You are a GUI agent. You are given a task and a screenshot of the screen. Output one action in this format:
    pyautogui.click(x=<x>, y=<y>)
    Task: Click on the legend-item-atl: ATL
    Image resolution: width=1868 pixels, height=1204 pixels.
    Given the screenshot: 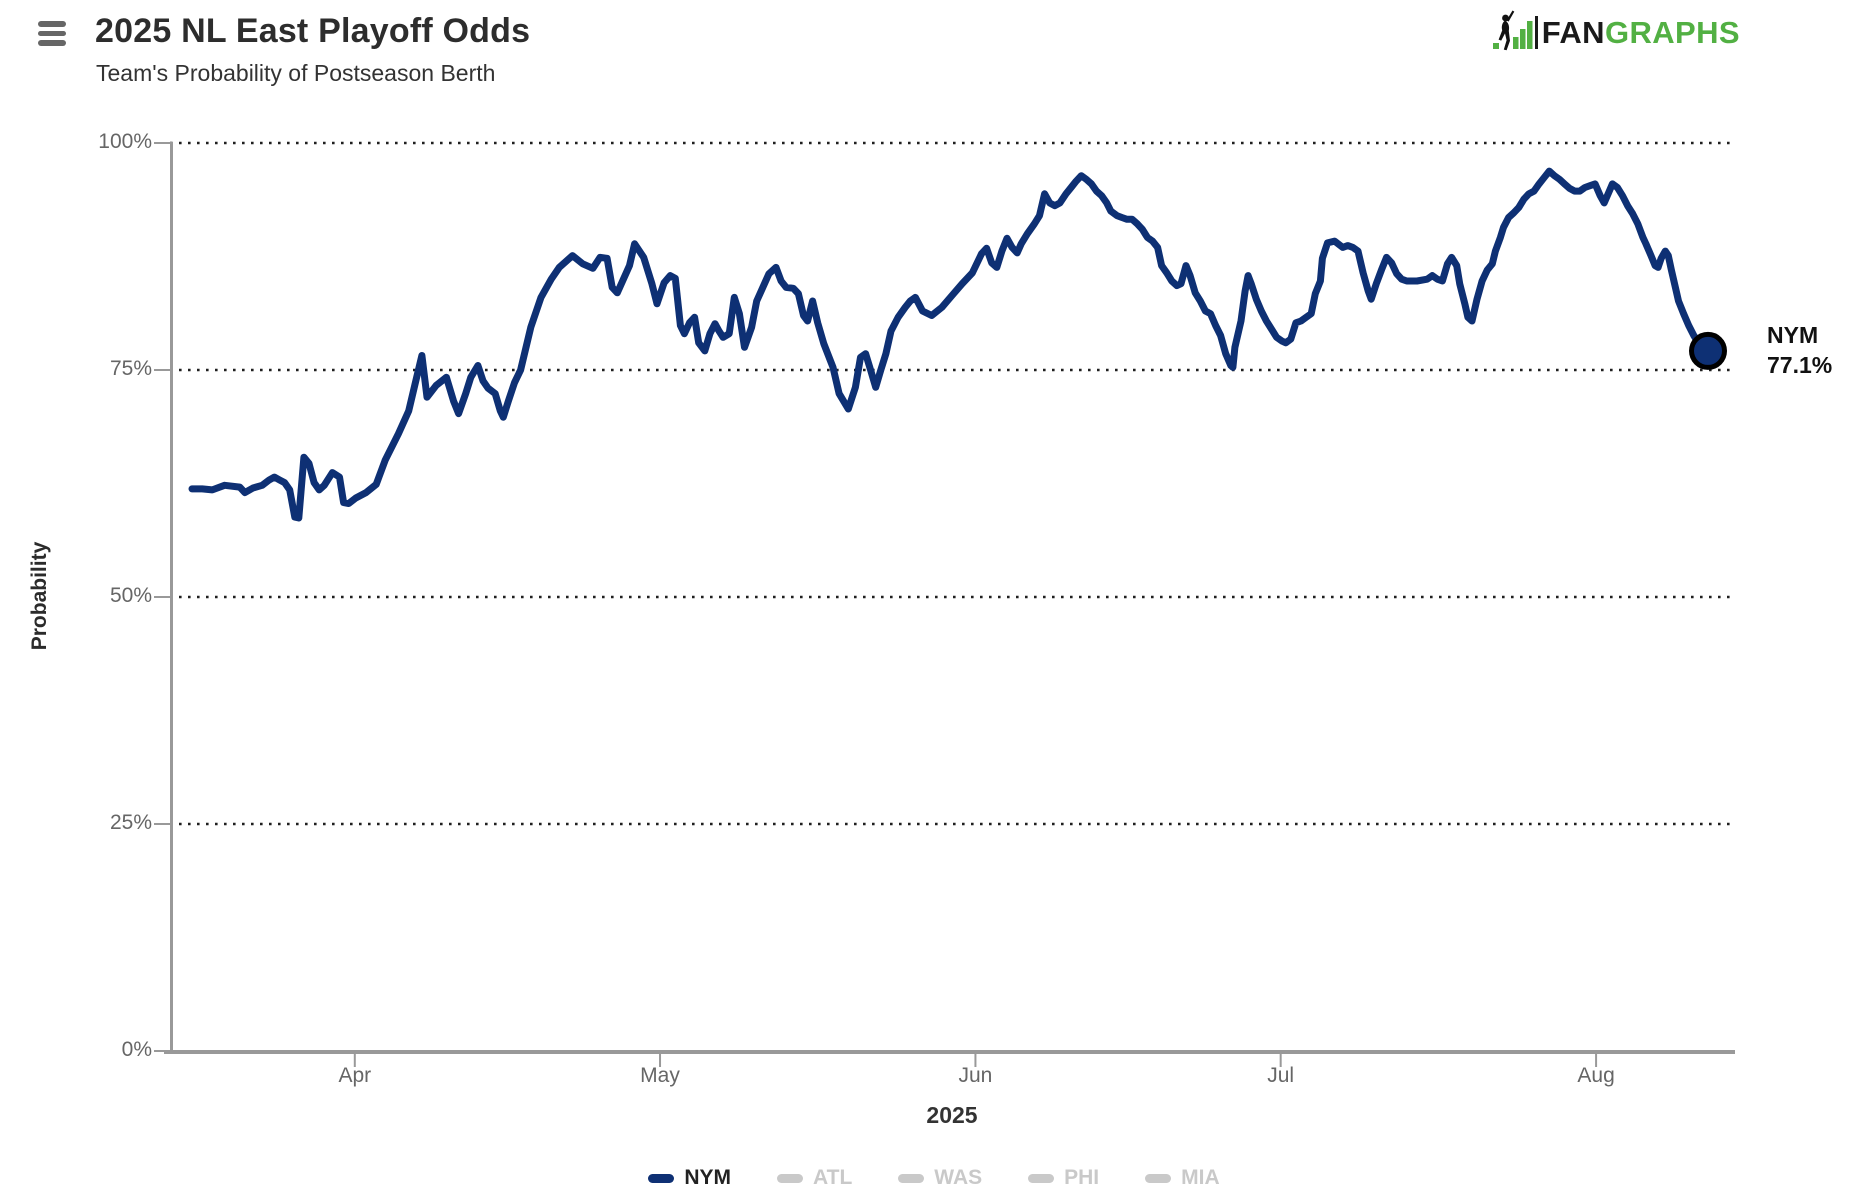 What is the action you would take?
    pyautogui.click(x=814, y=1178)
    